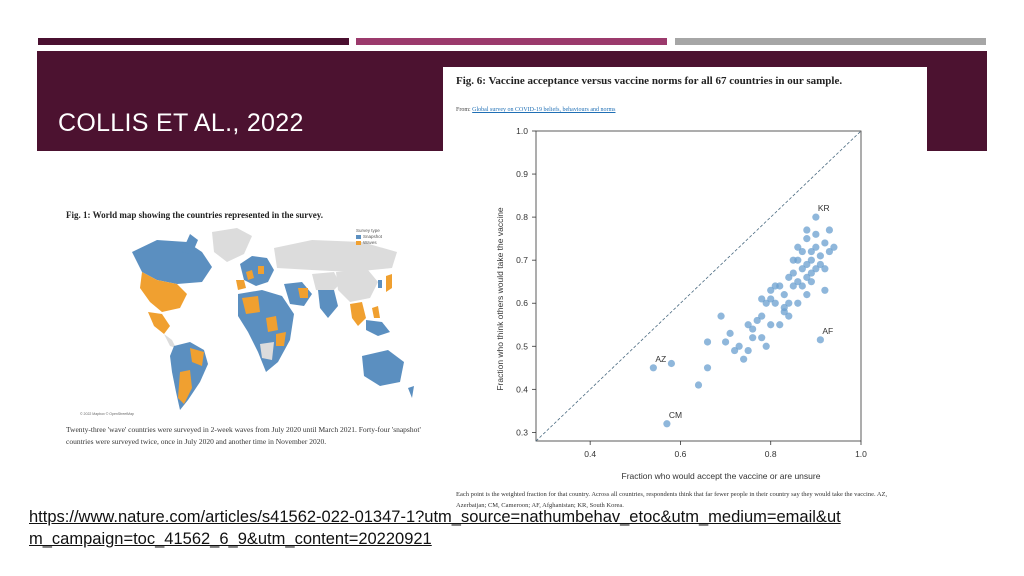 Image resolution: width=1024 pixels, height=576 pixels. What do you see at coordinates (522, 389) in the screenshot?
I see `y-tick-label: 0.4` at bounding box center [522, 389].